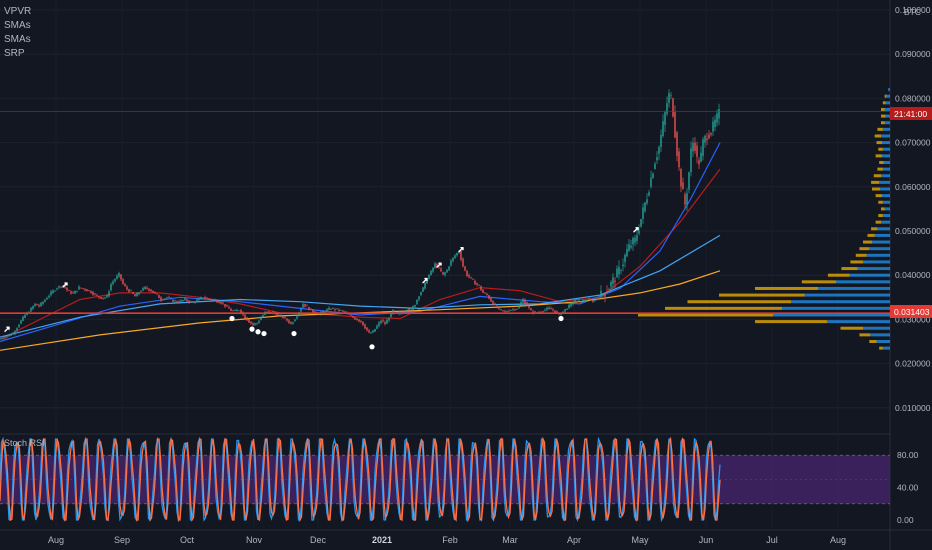 The height and width of the screenshot is (550, 932). What do you see at coordinates (18, 11) in the screenshot?
I see `indicator-vpvr: VPVR` at bounding box center [18, 11].